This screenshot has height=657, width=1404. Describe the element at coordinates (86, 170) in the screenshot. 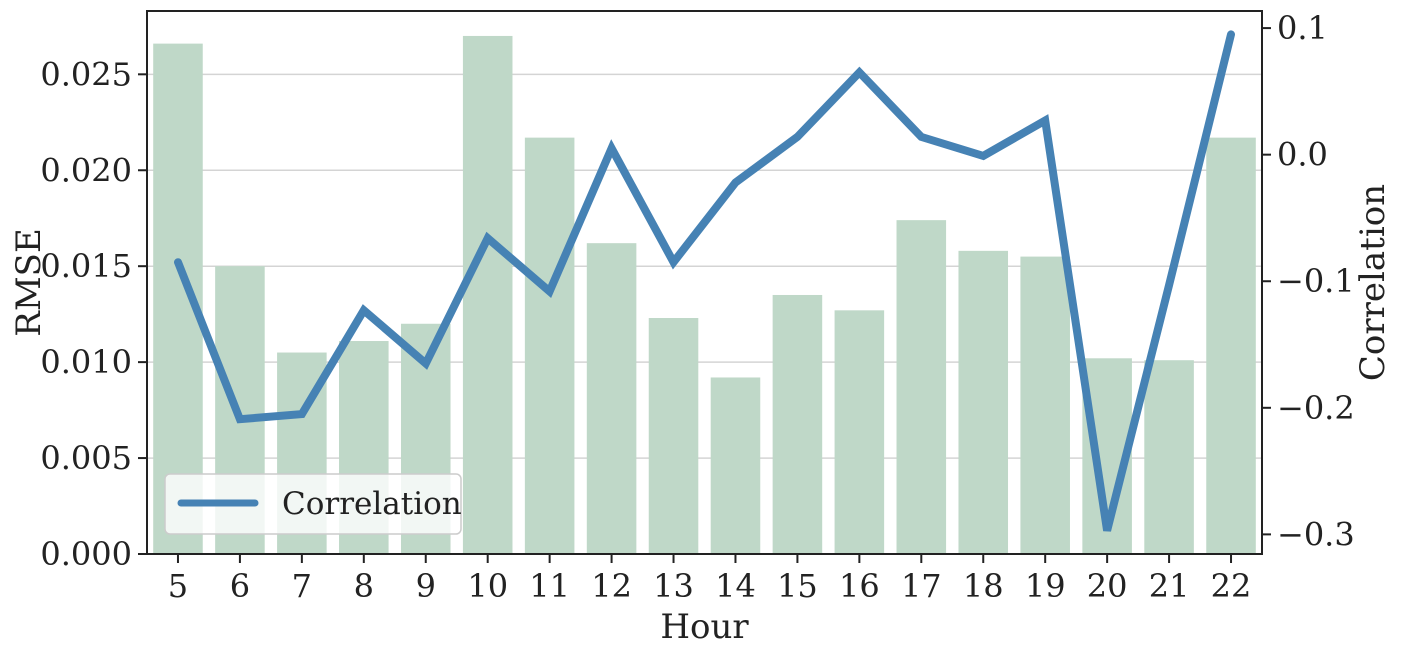

I see `left-tick-label: 0.020` at that location.